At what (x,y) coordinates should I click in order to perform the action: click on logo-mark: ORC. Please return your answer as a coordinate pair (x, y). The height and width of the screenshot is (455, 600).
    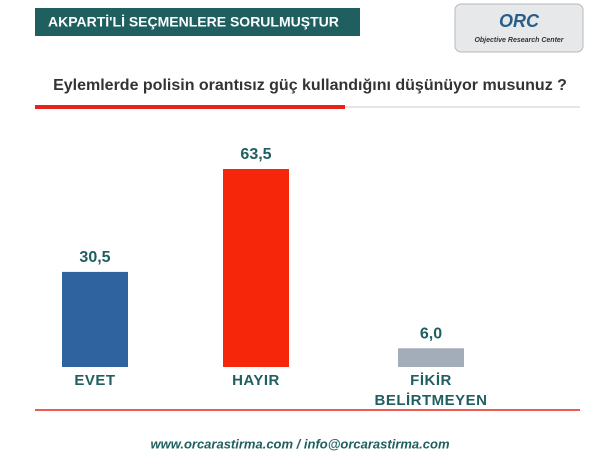
    Looking at the image, I should click on (519, 21).